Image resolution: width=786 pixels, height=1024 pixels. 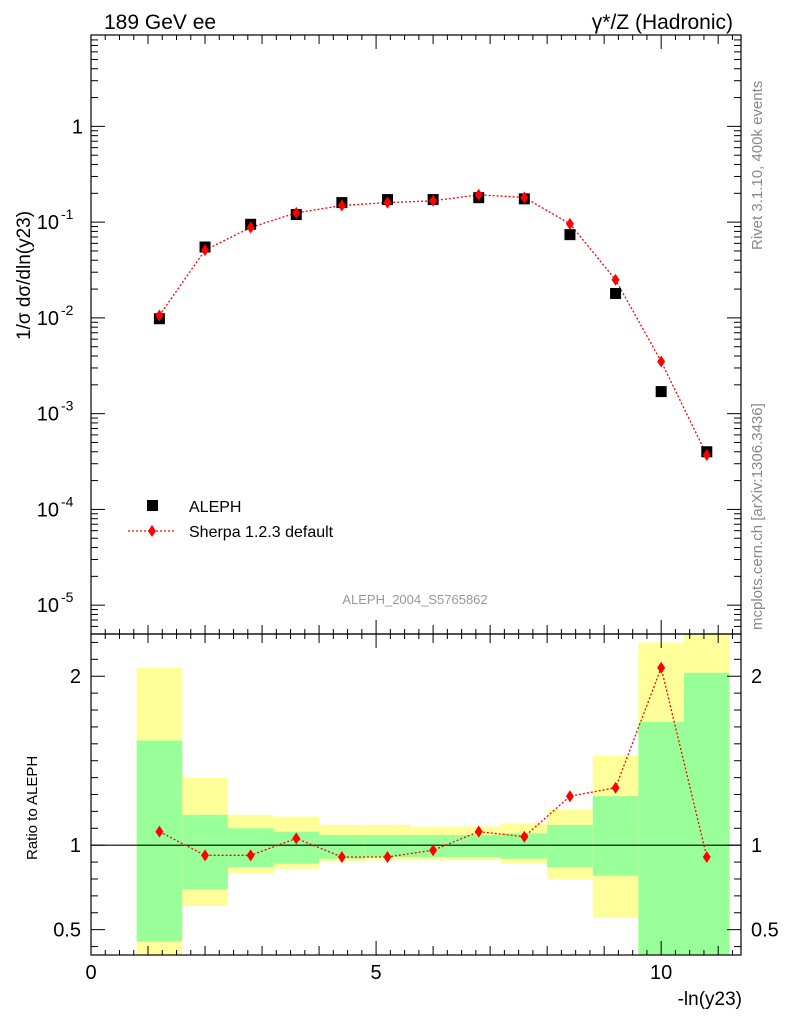 I want to click on main-ylabel: 1/σ dσ/dln(y23), so click(x=24, y=275).